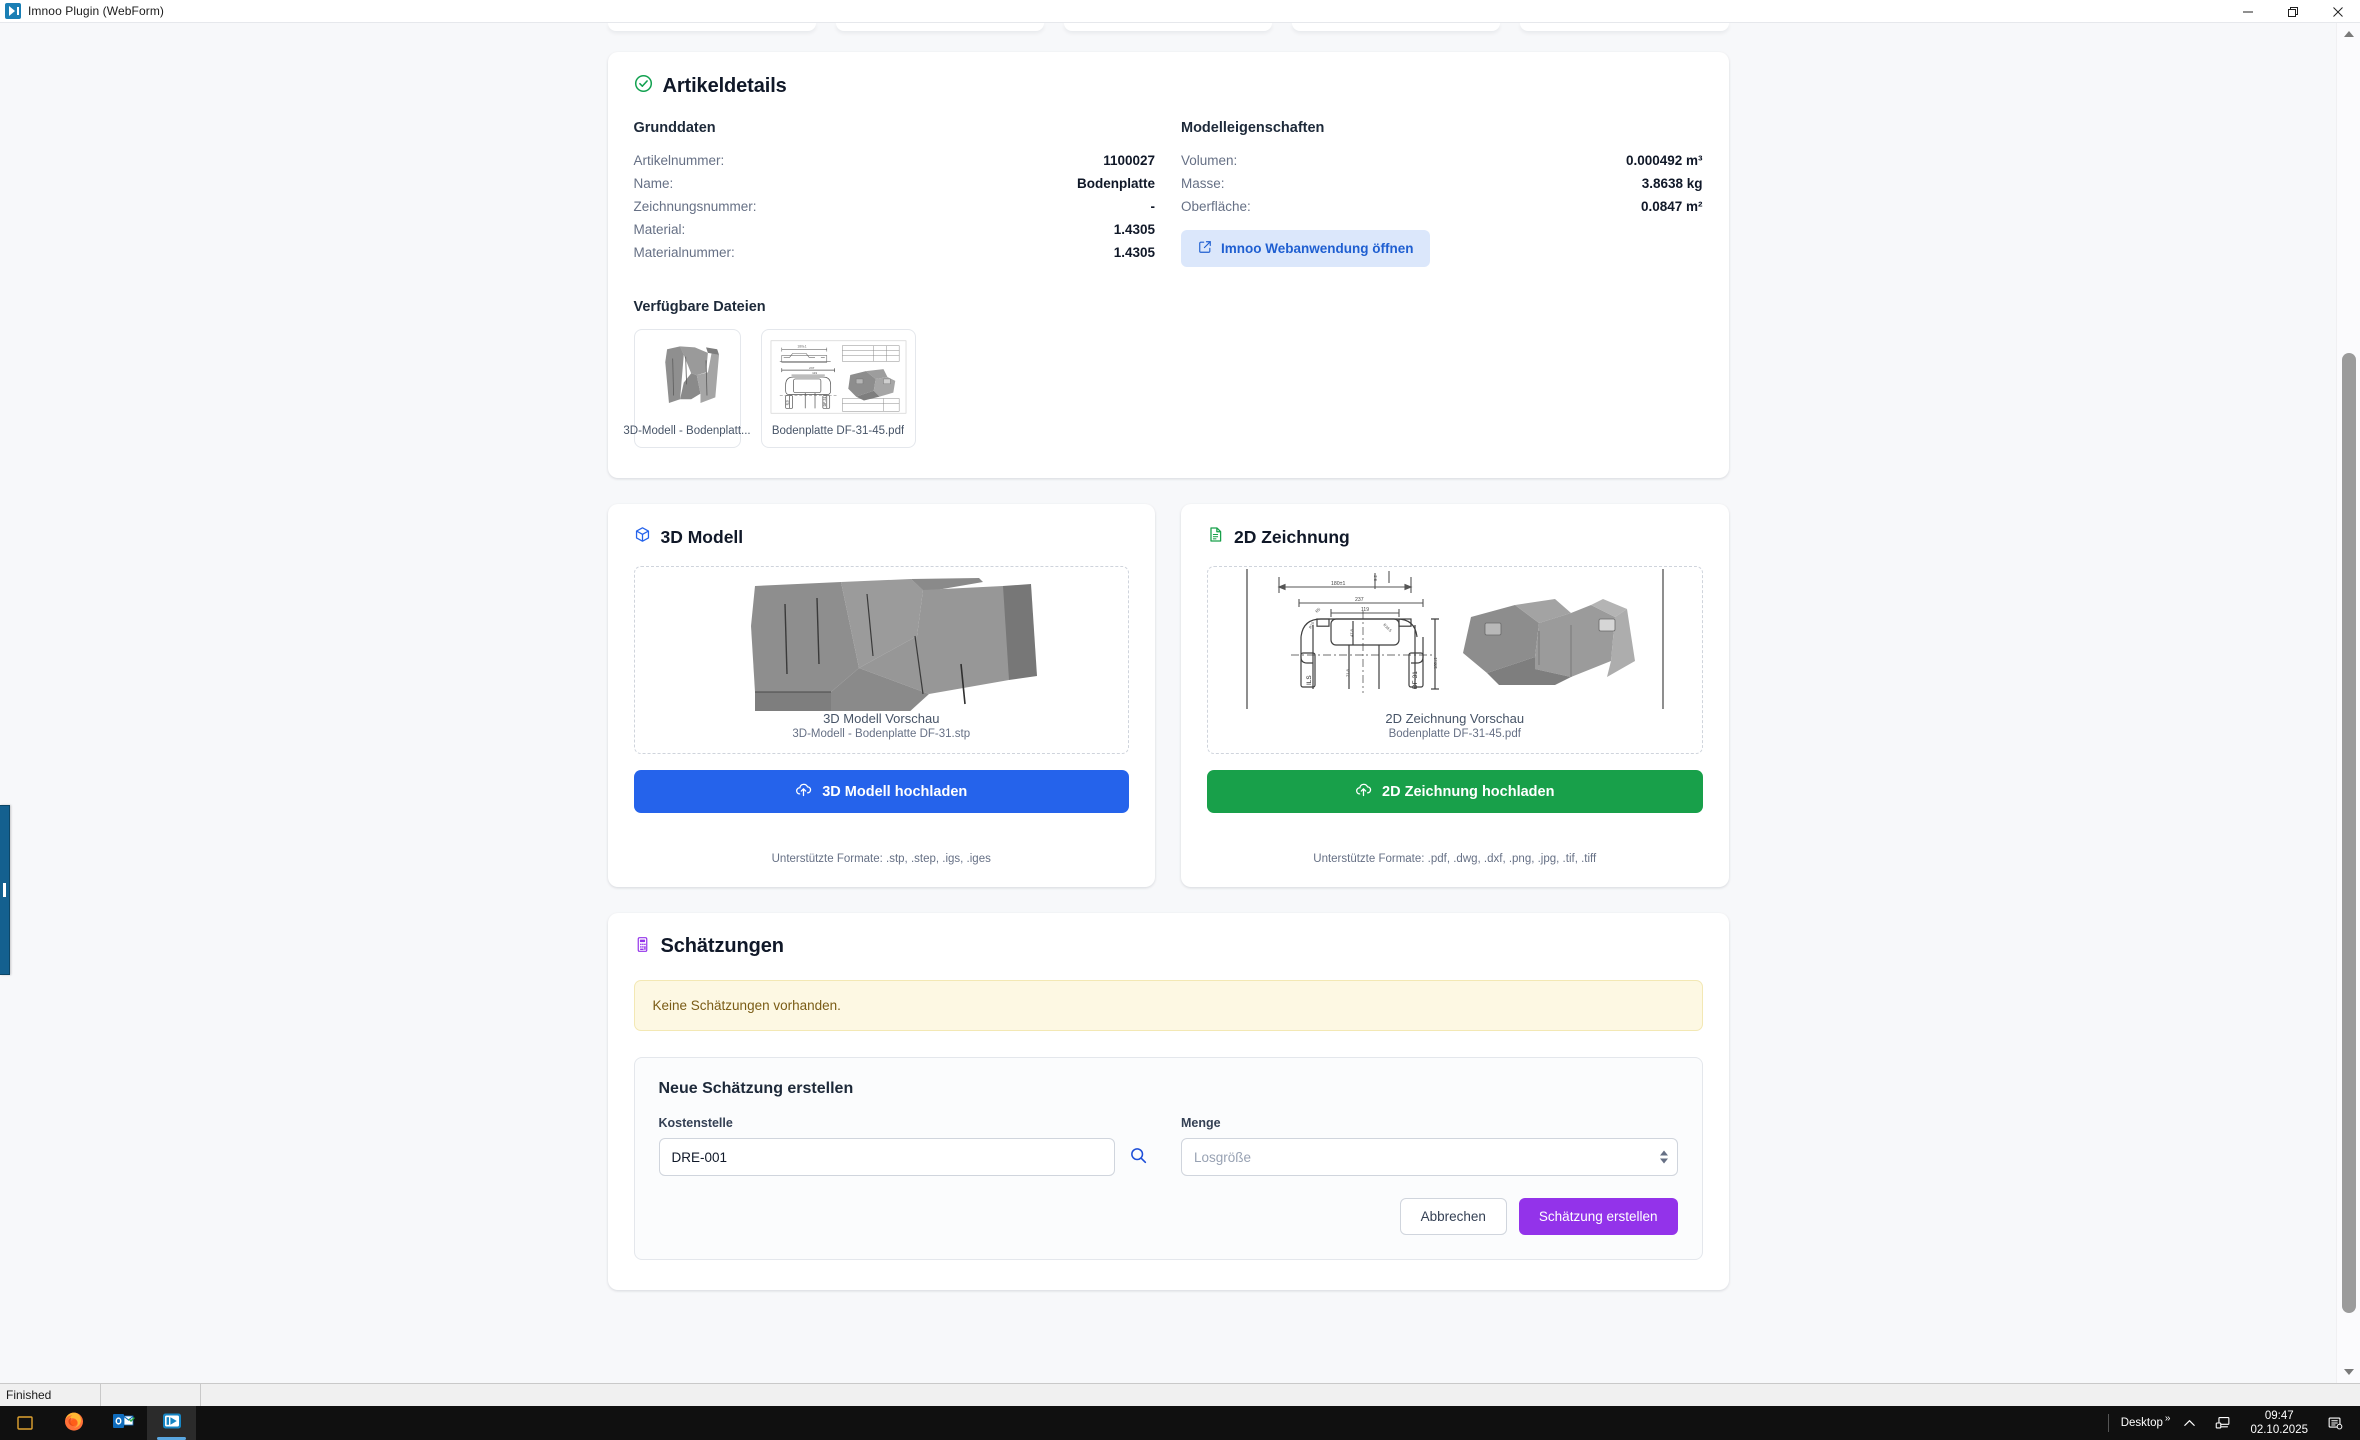 The width and height of the screenshot is (2360, 1440). I want to click on 2d-drawing-card: 2D Zeichnung, so click(1455, 695).